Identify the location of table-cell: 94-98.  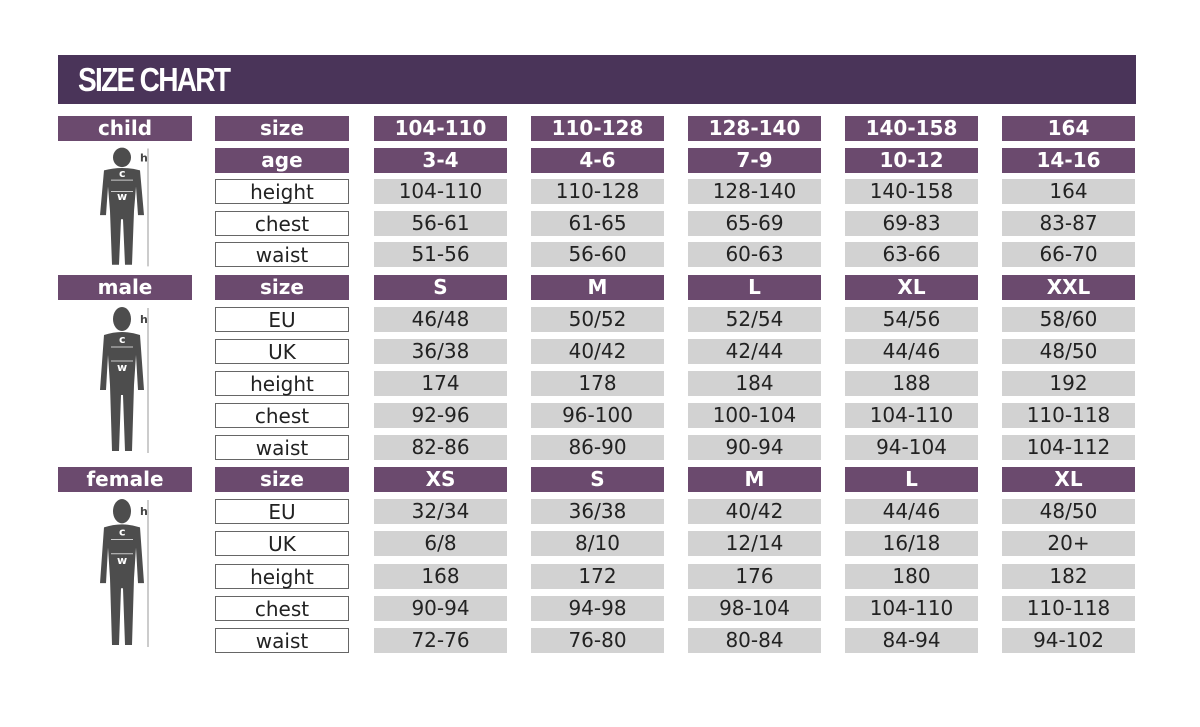
(597, 608).